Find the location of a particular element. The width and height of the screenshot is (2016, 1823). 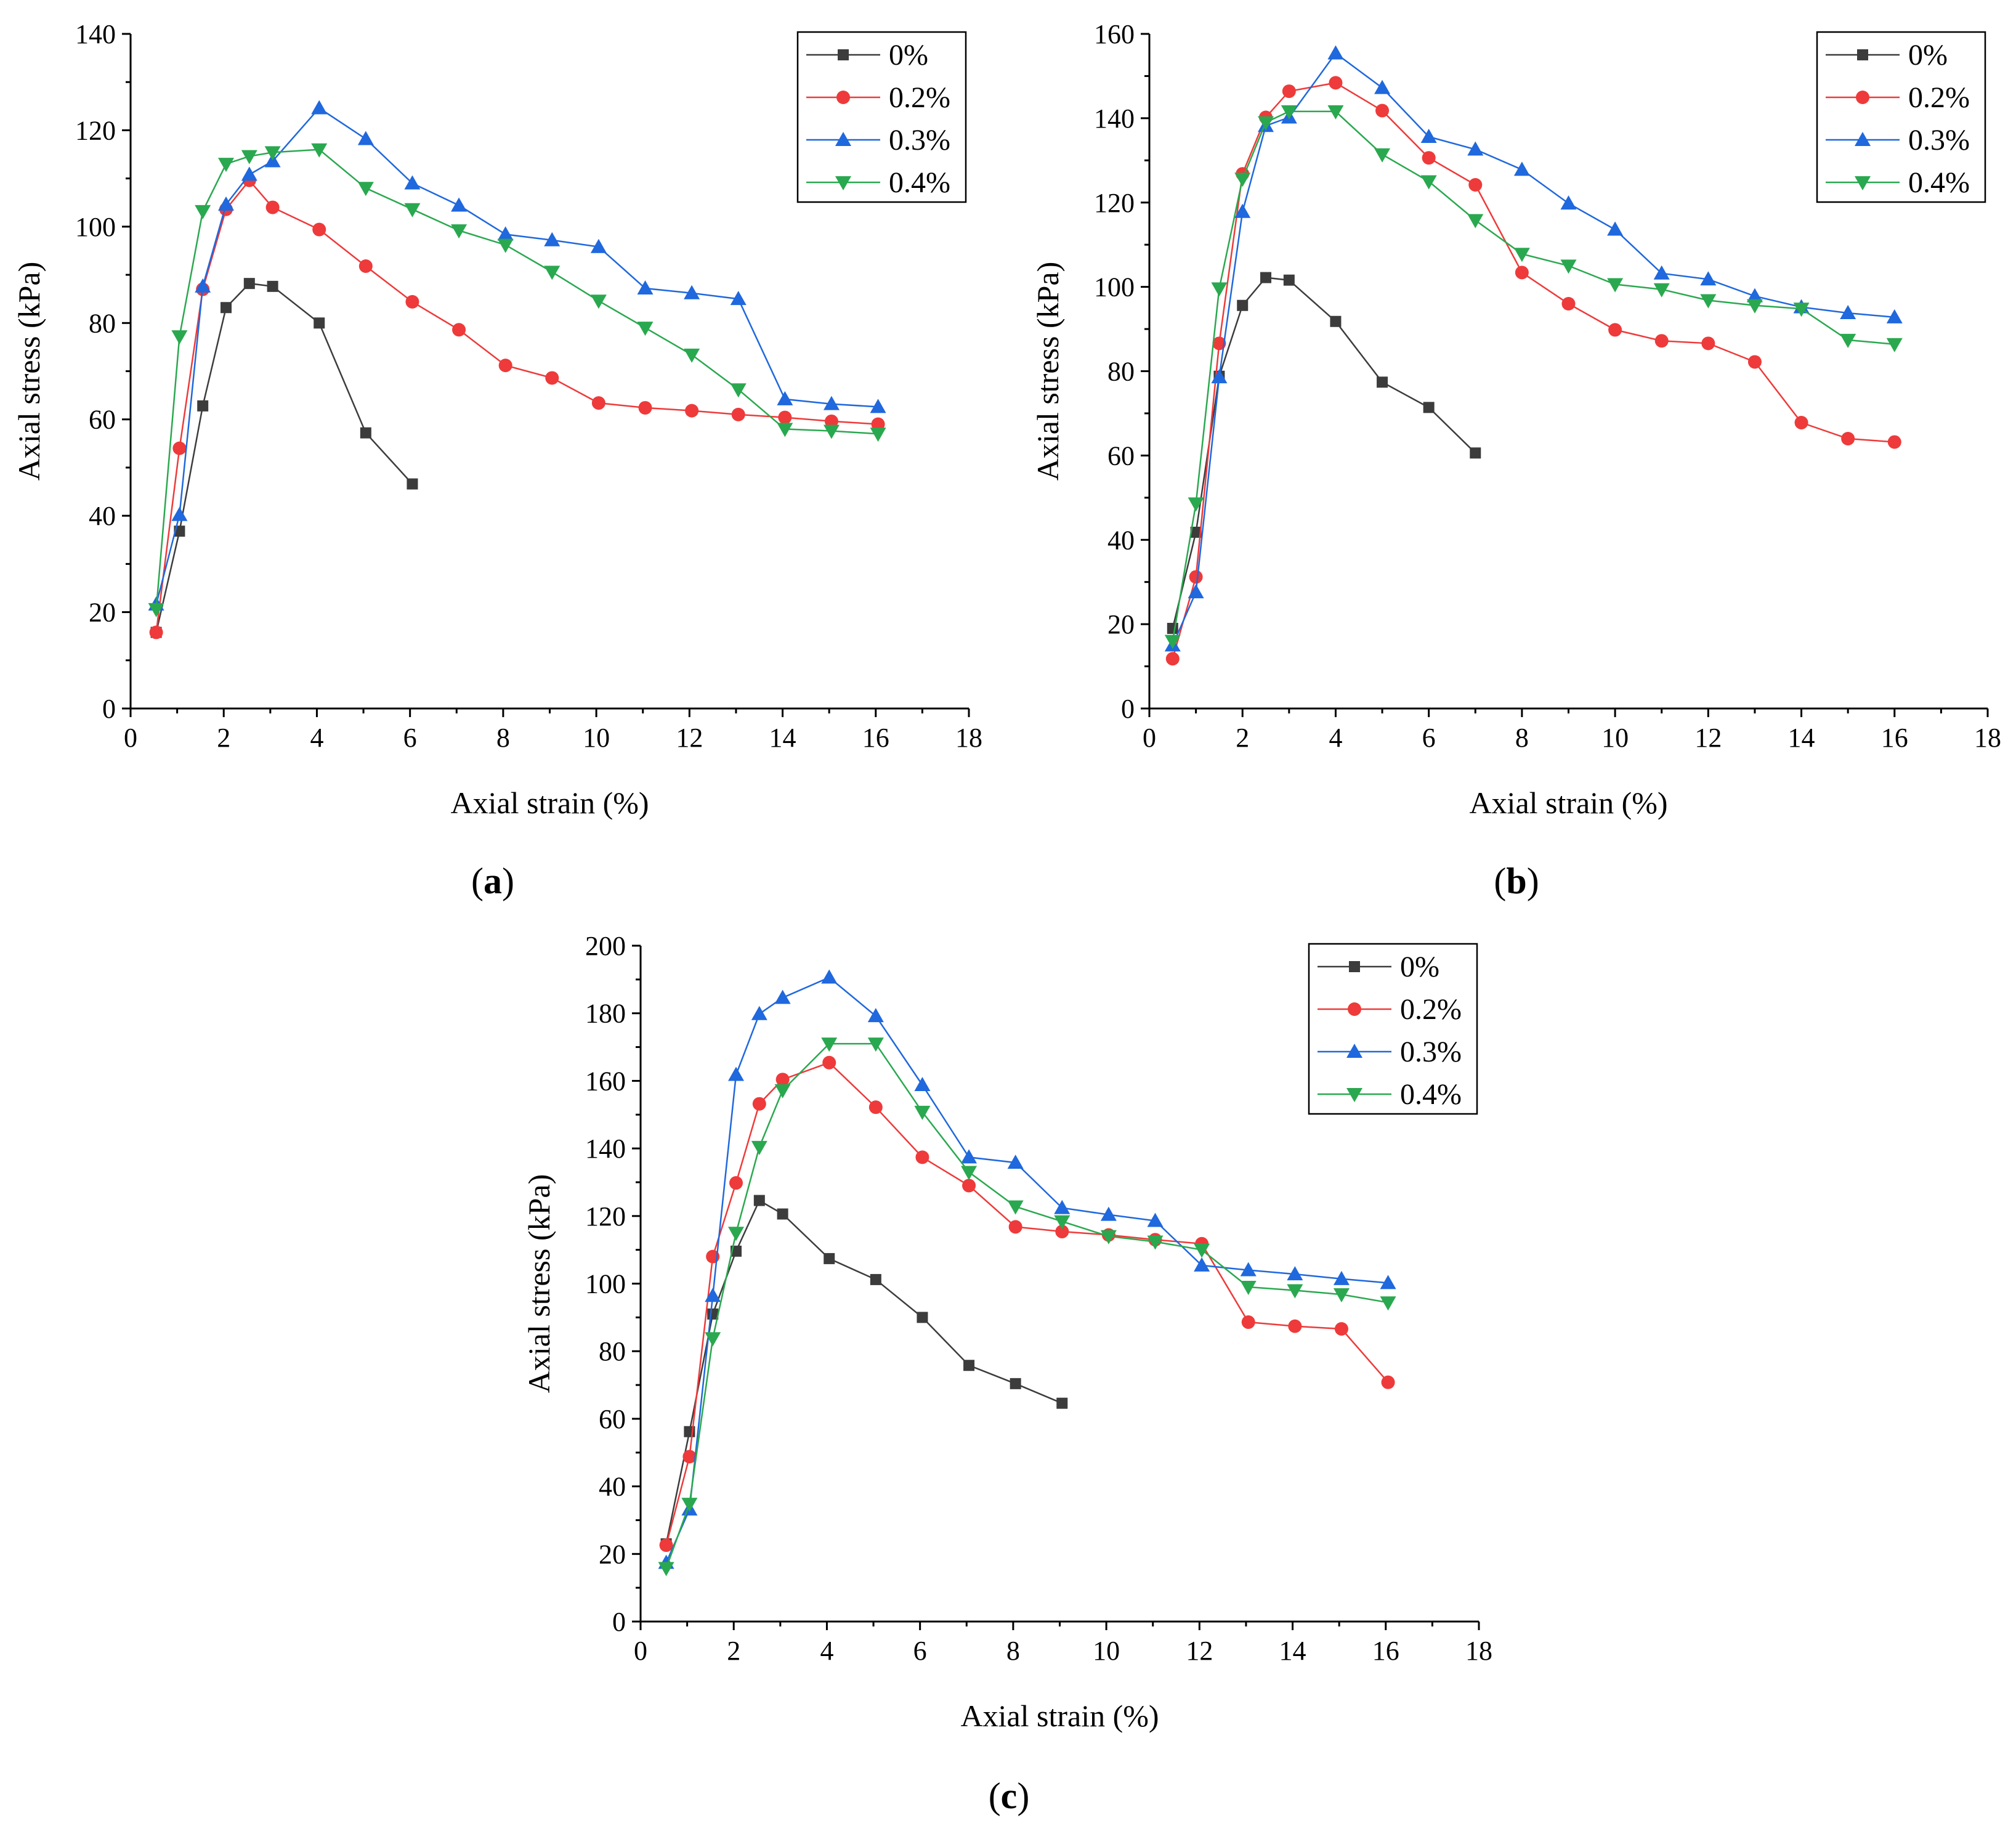

legend-entry: 0.2% is located at coordinates (1390, 1009).